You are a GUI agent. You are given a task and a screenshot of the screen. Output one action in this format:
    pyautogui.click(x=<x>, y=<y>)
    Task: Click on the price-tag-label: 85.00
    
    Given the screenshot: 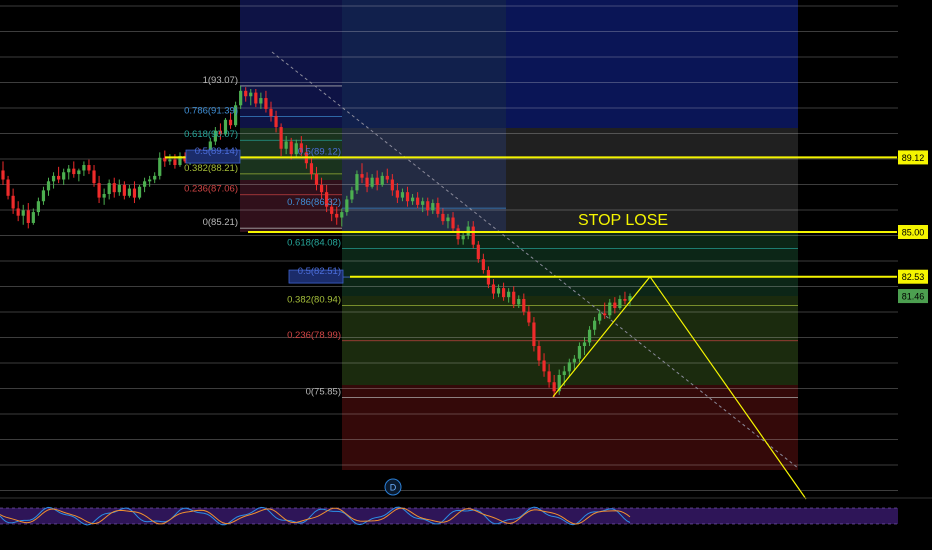 What is the action you would take?
    pyautogui.click(x=913, y=233)
    